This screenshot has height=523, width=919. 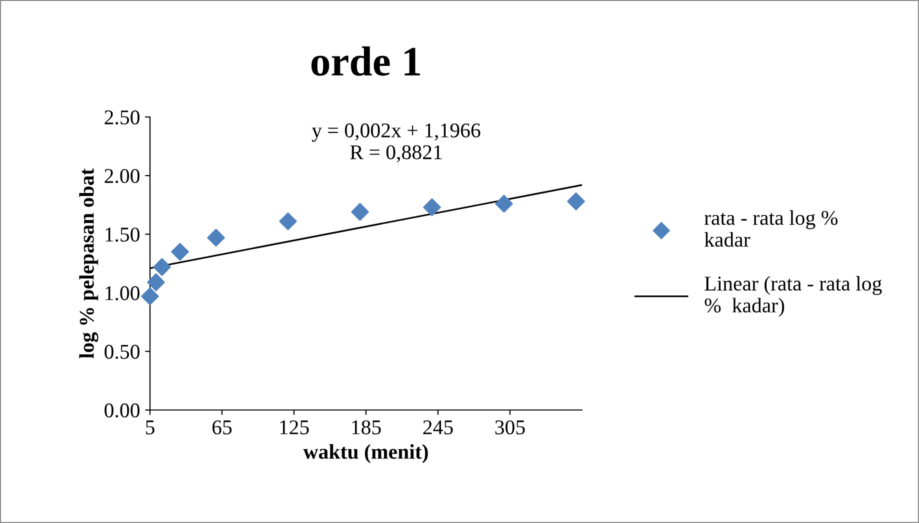 I want to click on y-tick-label: 2.00, so click(x=122, y=176).